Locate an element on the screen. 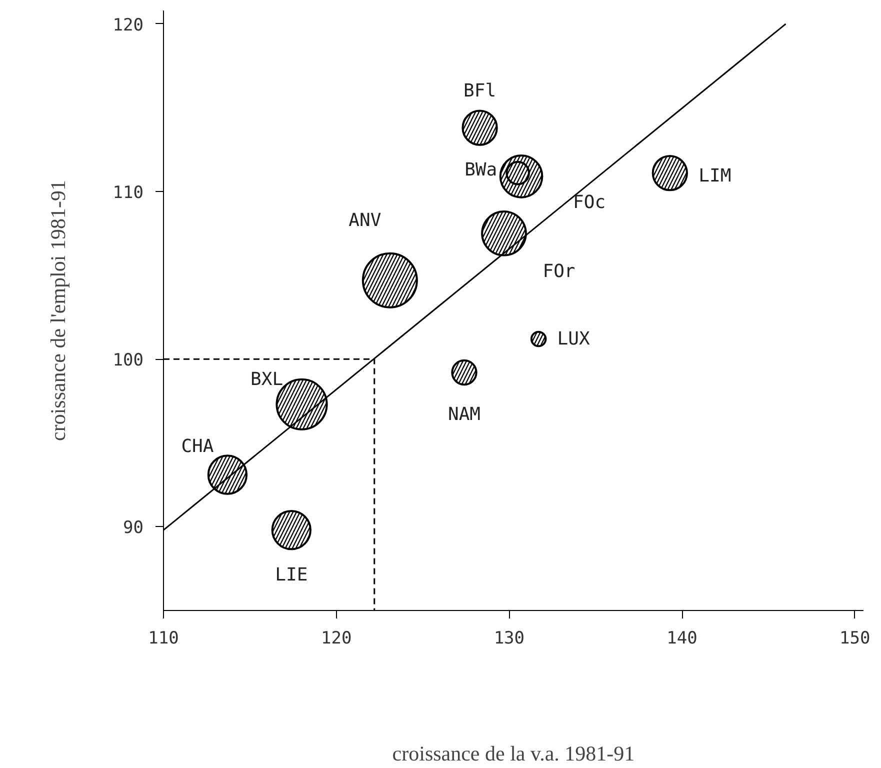  x-tick-label: 110 is located at coordinates (163, 638).